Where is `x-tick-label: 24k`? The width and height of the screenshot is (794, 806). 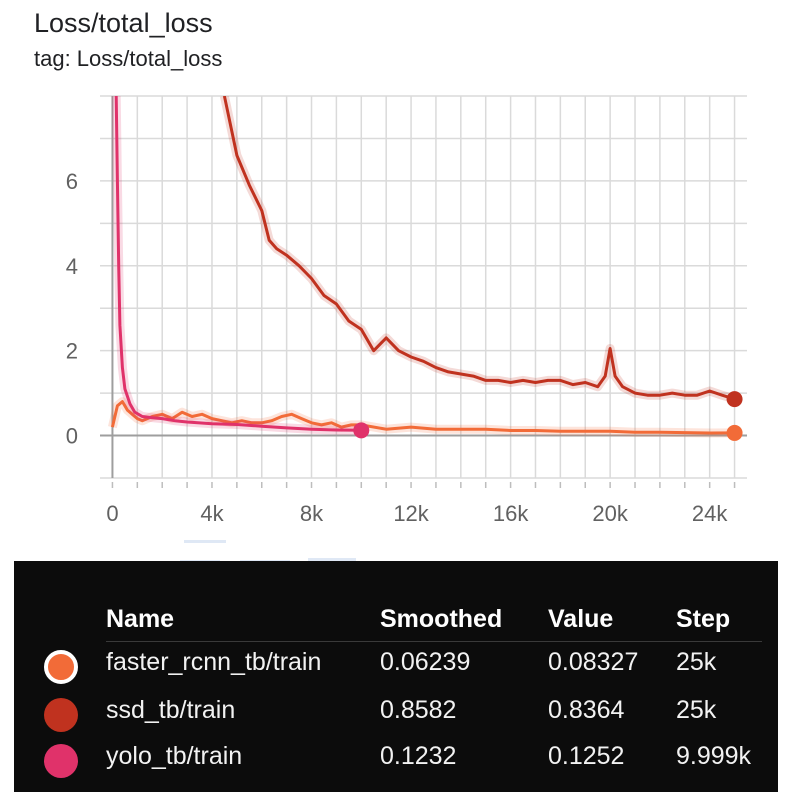 x-tick-label: 24k is located at coordinates (710, 513).